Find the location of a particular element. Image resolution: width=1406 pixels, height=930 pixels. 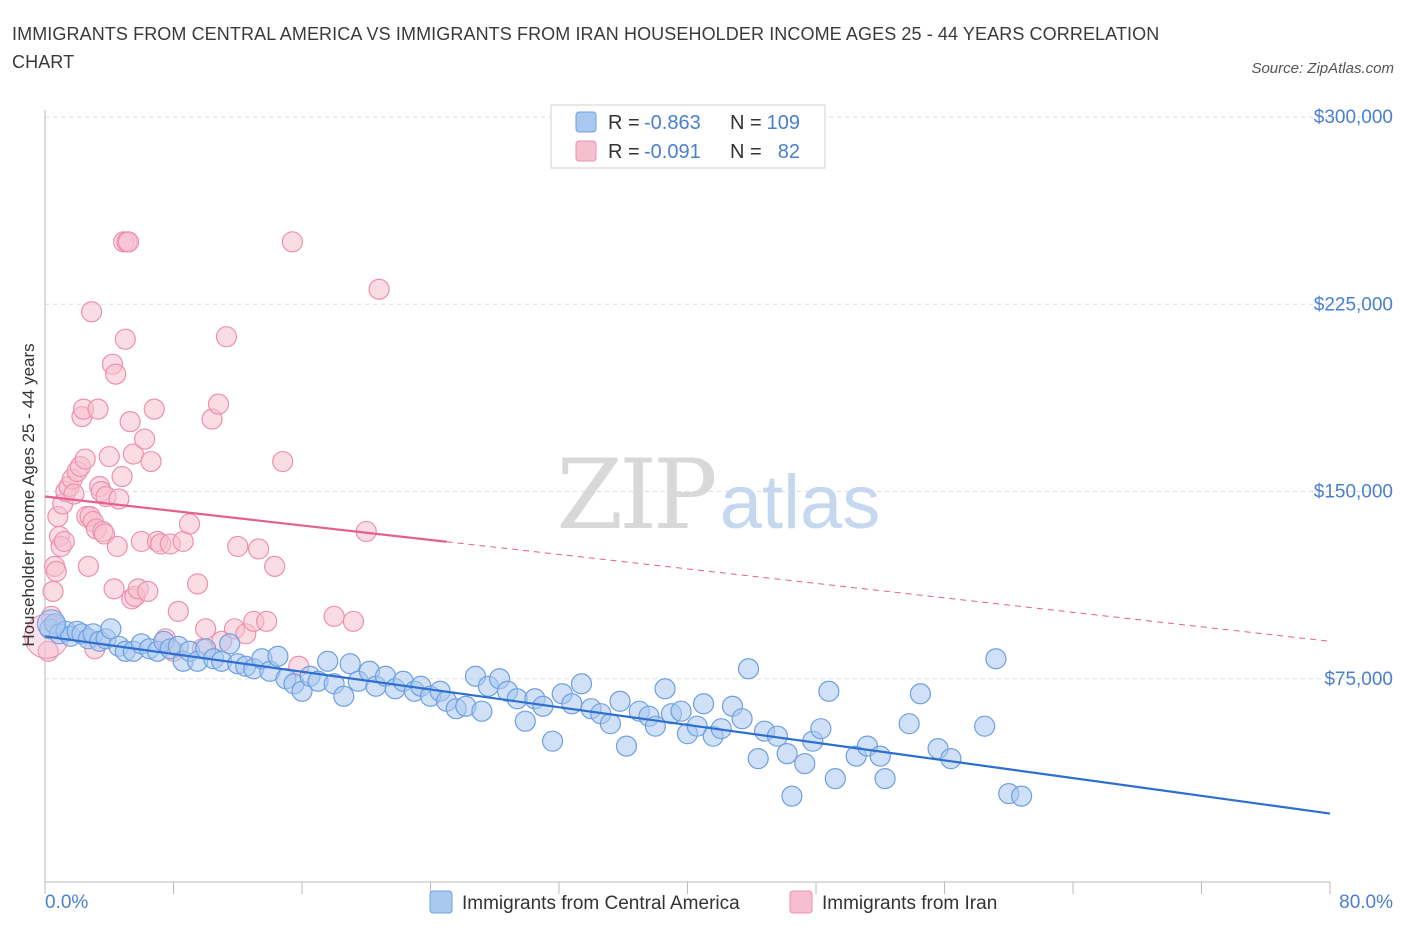

point-central-america-cluster is located at coordinates (51, 624).